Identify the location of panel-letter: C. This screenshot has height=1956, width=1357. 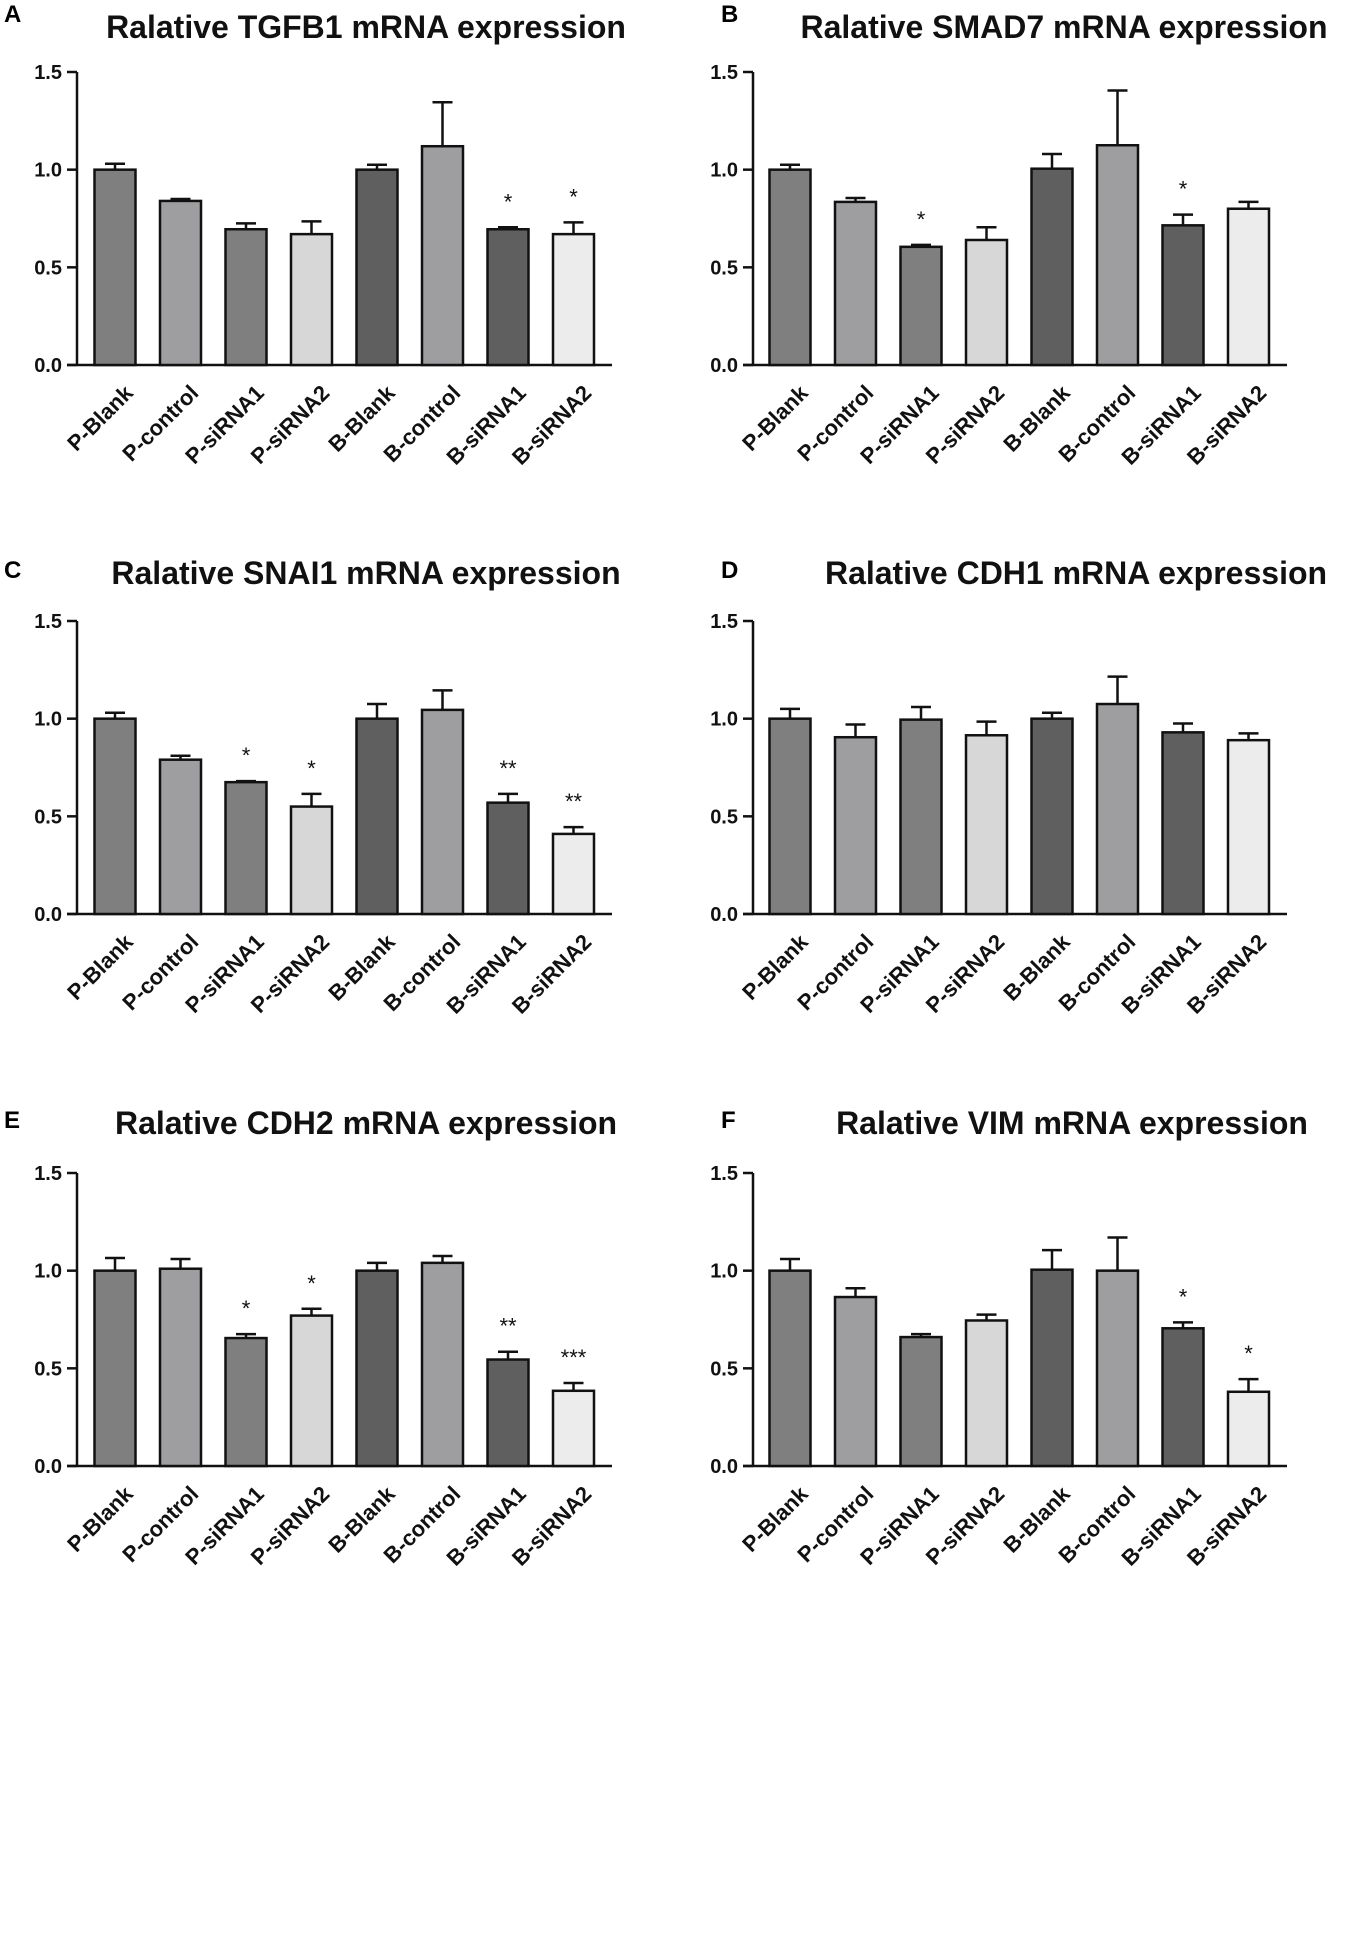
(12, 570).